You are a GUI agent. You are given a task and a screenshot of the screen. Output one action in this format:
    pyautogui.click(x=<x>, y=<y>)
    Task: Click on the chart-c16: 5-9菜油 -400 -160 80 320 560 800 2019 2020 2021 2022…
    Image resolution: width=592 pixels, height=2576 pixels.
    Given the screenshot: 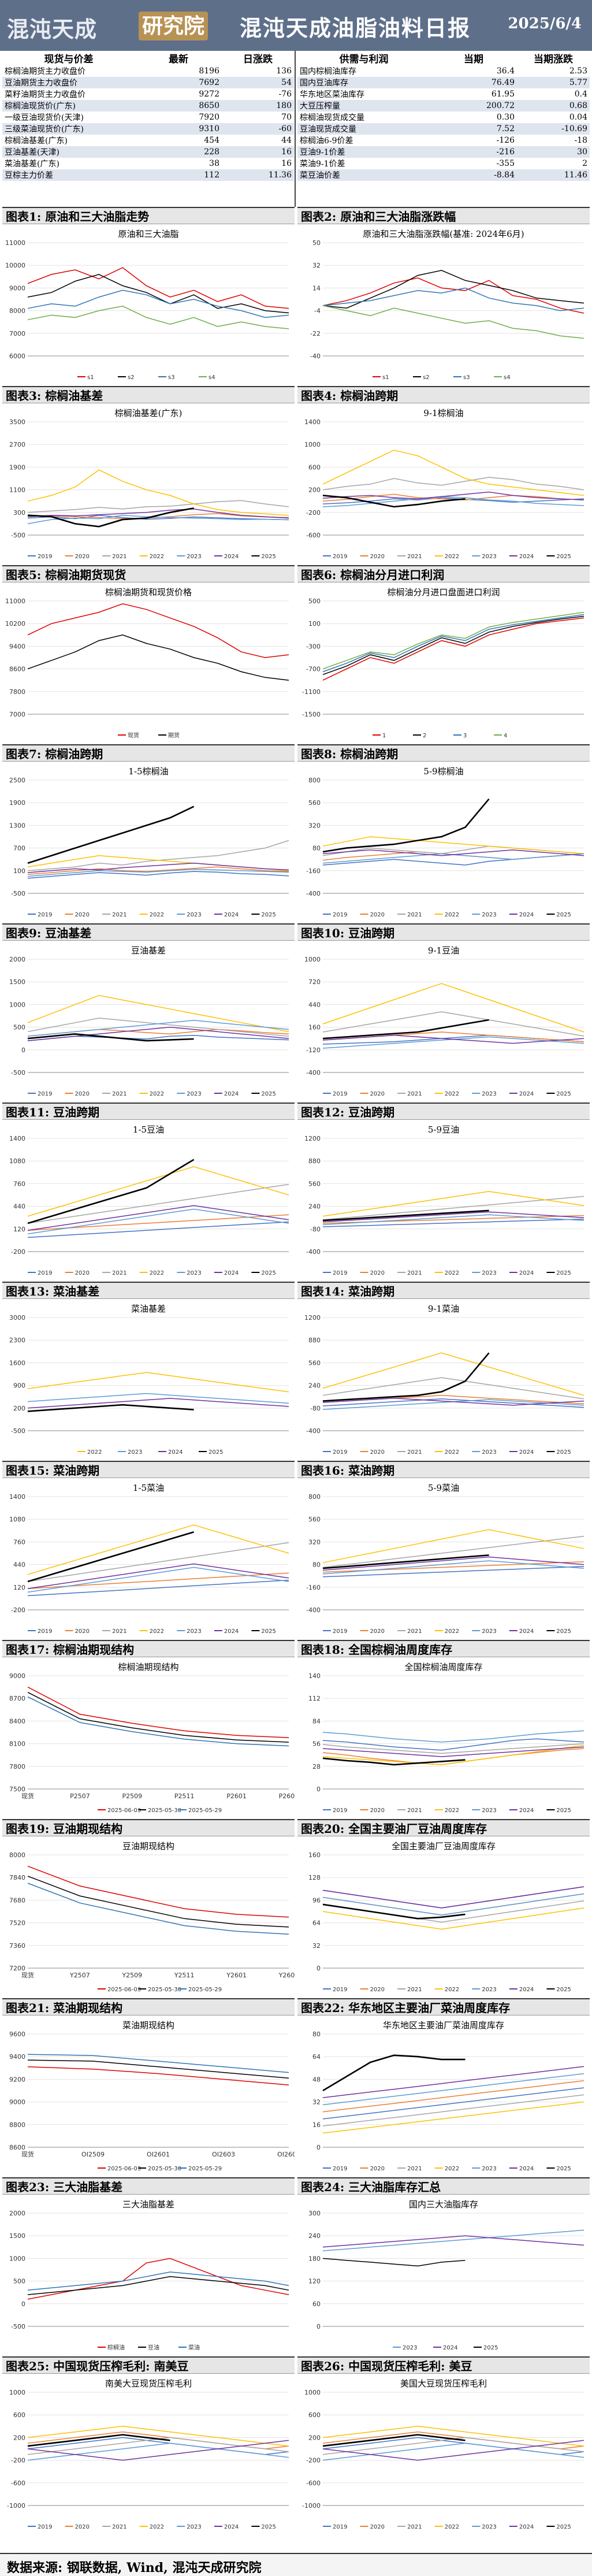 What is the action you would take?
    pyautogui.click(x=443, y=1559)
    